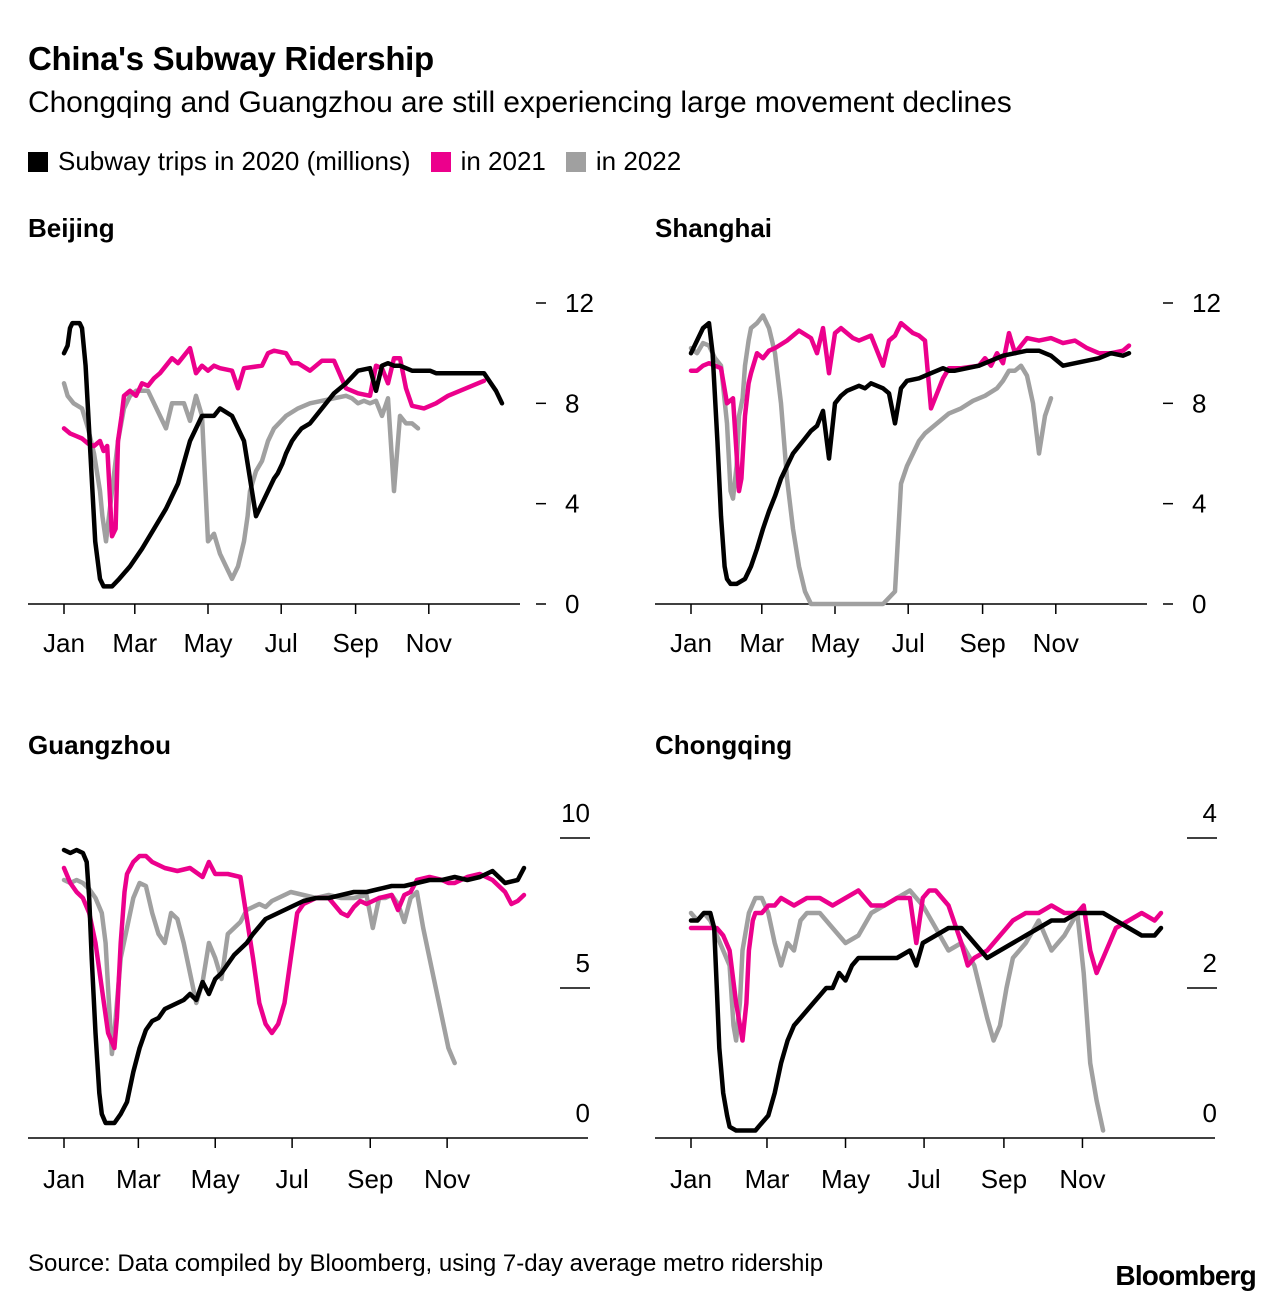 This screenshot has width=1284, height=1304. What do you see at coordinates (440, 161) in the screenshot?
I see `legend-swatch-2021` at bounding box center [440, 161].